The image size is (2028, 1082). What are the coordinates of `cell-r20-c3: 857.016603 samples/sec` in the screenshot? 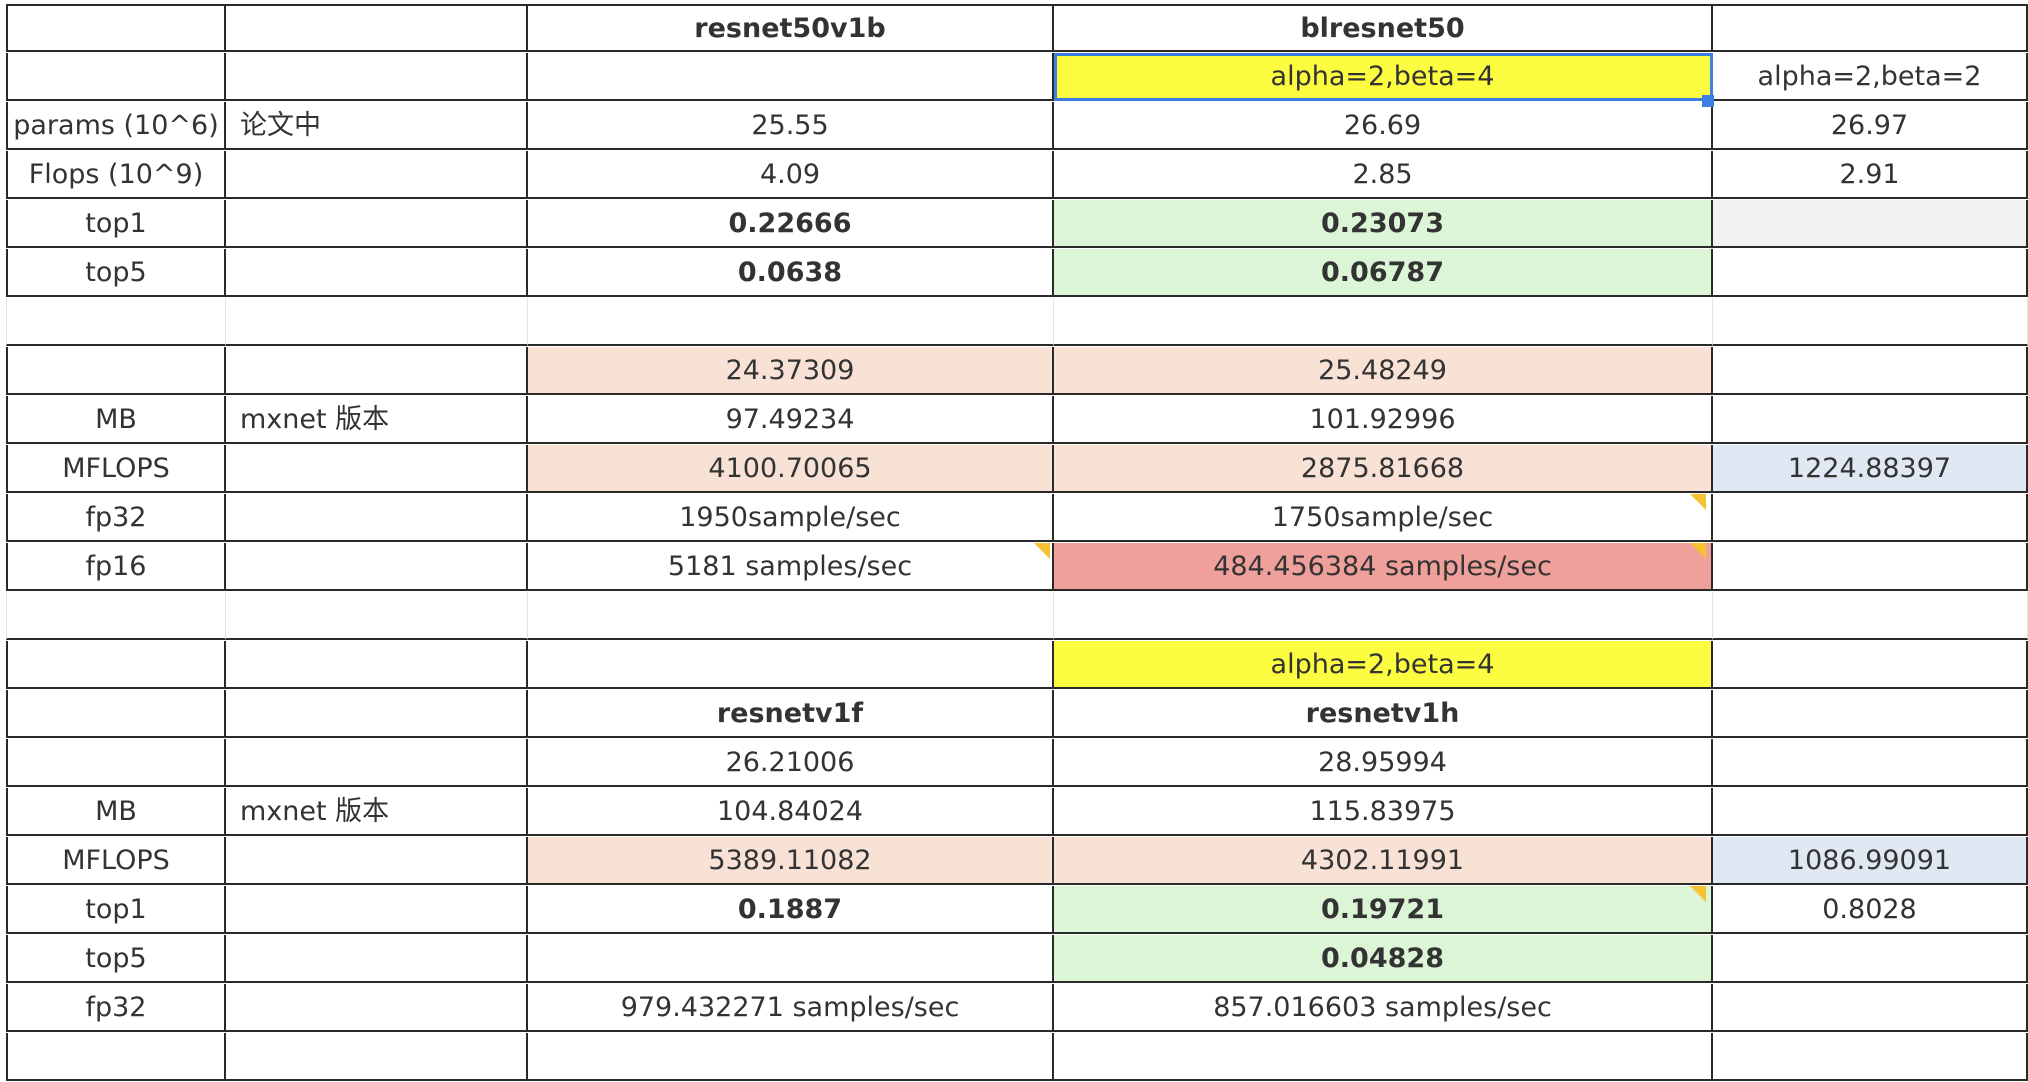 It's located at (1383, 1008).